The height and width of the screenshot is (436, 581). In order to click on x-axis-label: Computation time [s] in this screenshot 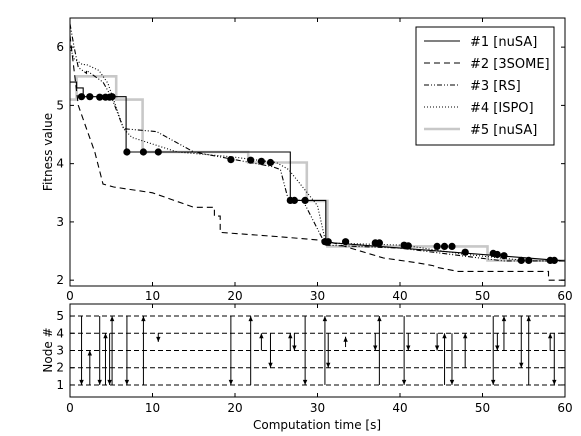, I will do `click(317, 425)`.